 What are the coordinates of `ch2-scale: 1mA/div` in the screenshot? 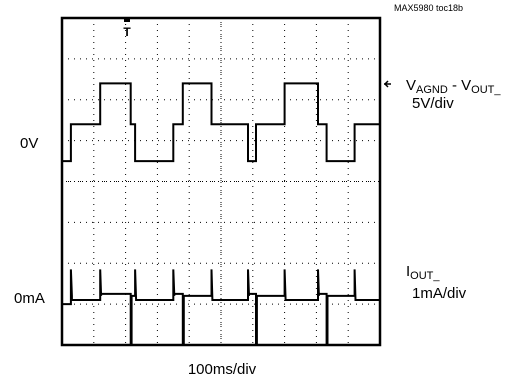 It's located at (439, 293).